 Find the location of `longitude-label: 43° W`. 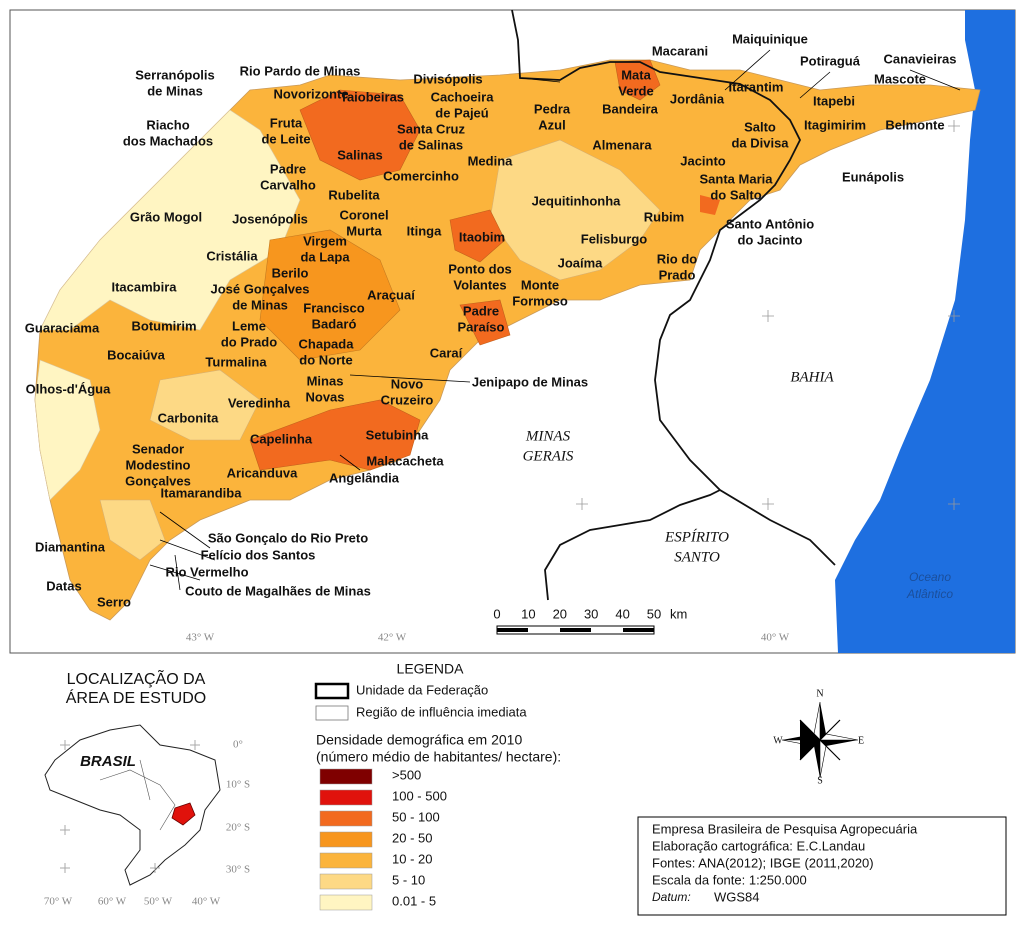

longitude-label: 43° W is located at coordinates (200, 638).